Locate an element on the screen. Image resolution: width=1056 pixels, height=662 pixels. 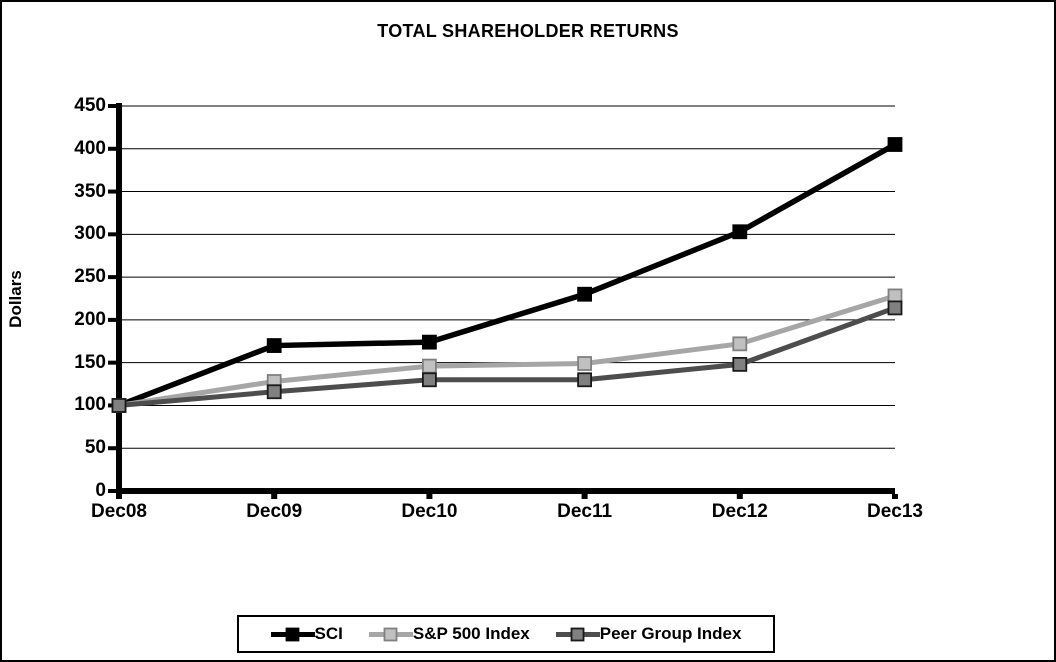
legend: SCI S&P 500 Index Peer Group Index is located at coordinates (506, 634).